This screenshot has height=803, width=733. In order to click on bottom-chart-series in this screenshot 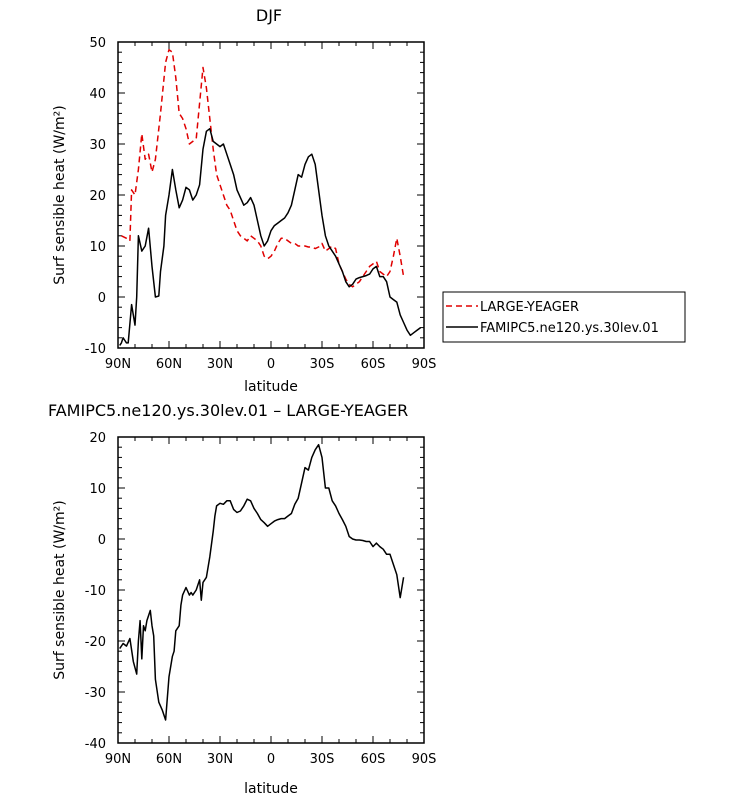, I will do `click(262, 582)`.